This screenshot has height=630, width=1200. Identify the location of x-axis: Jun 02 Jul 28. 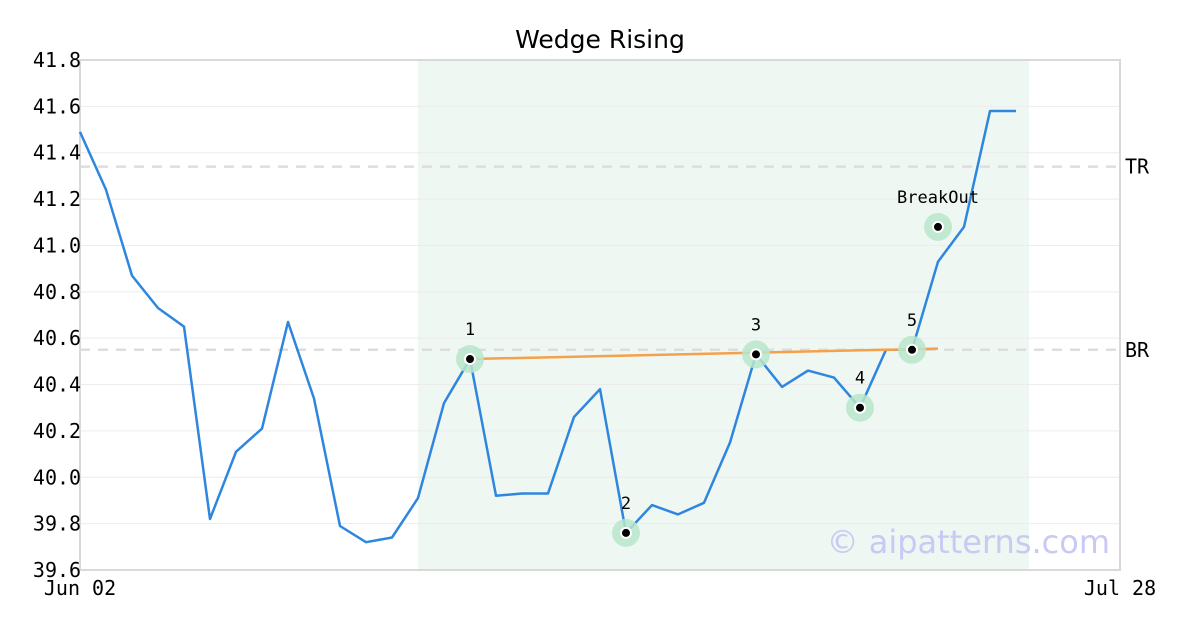
(600, 588).